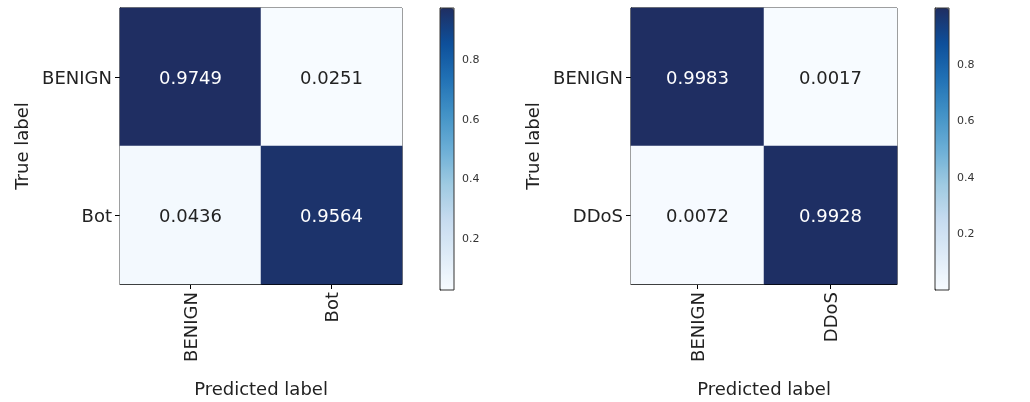 This screenshot has width=1030, height=402. Describe the element at coordinates (331, 77) in the screenshot. I see `data-label: 0.0251` at that location.